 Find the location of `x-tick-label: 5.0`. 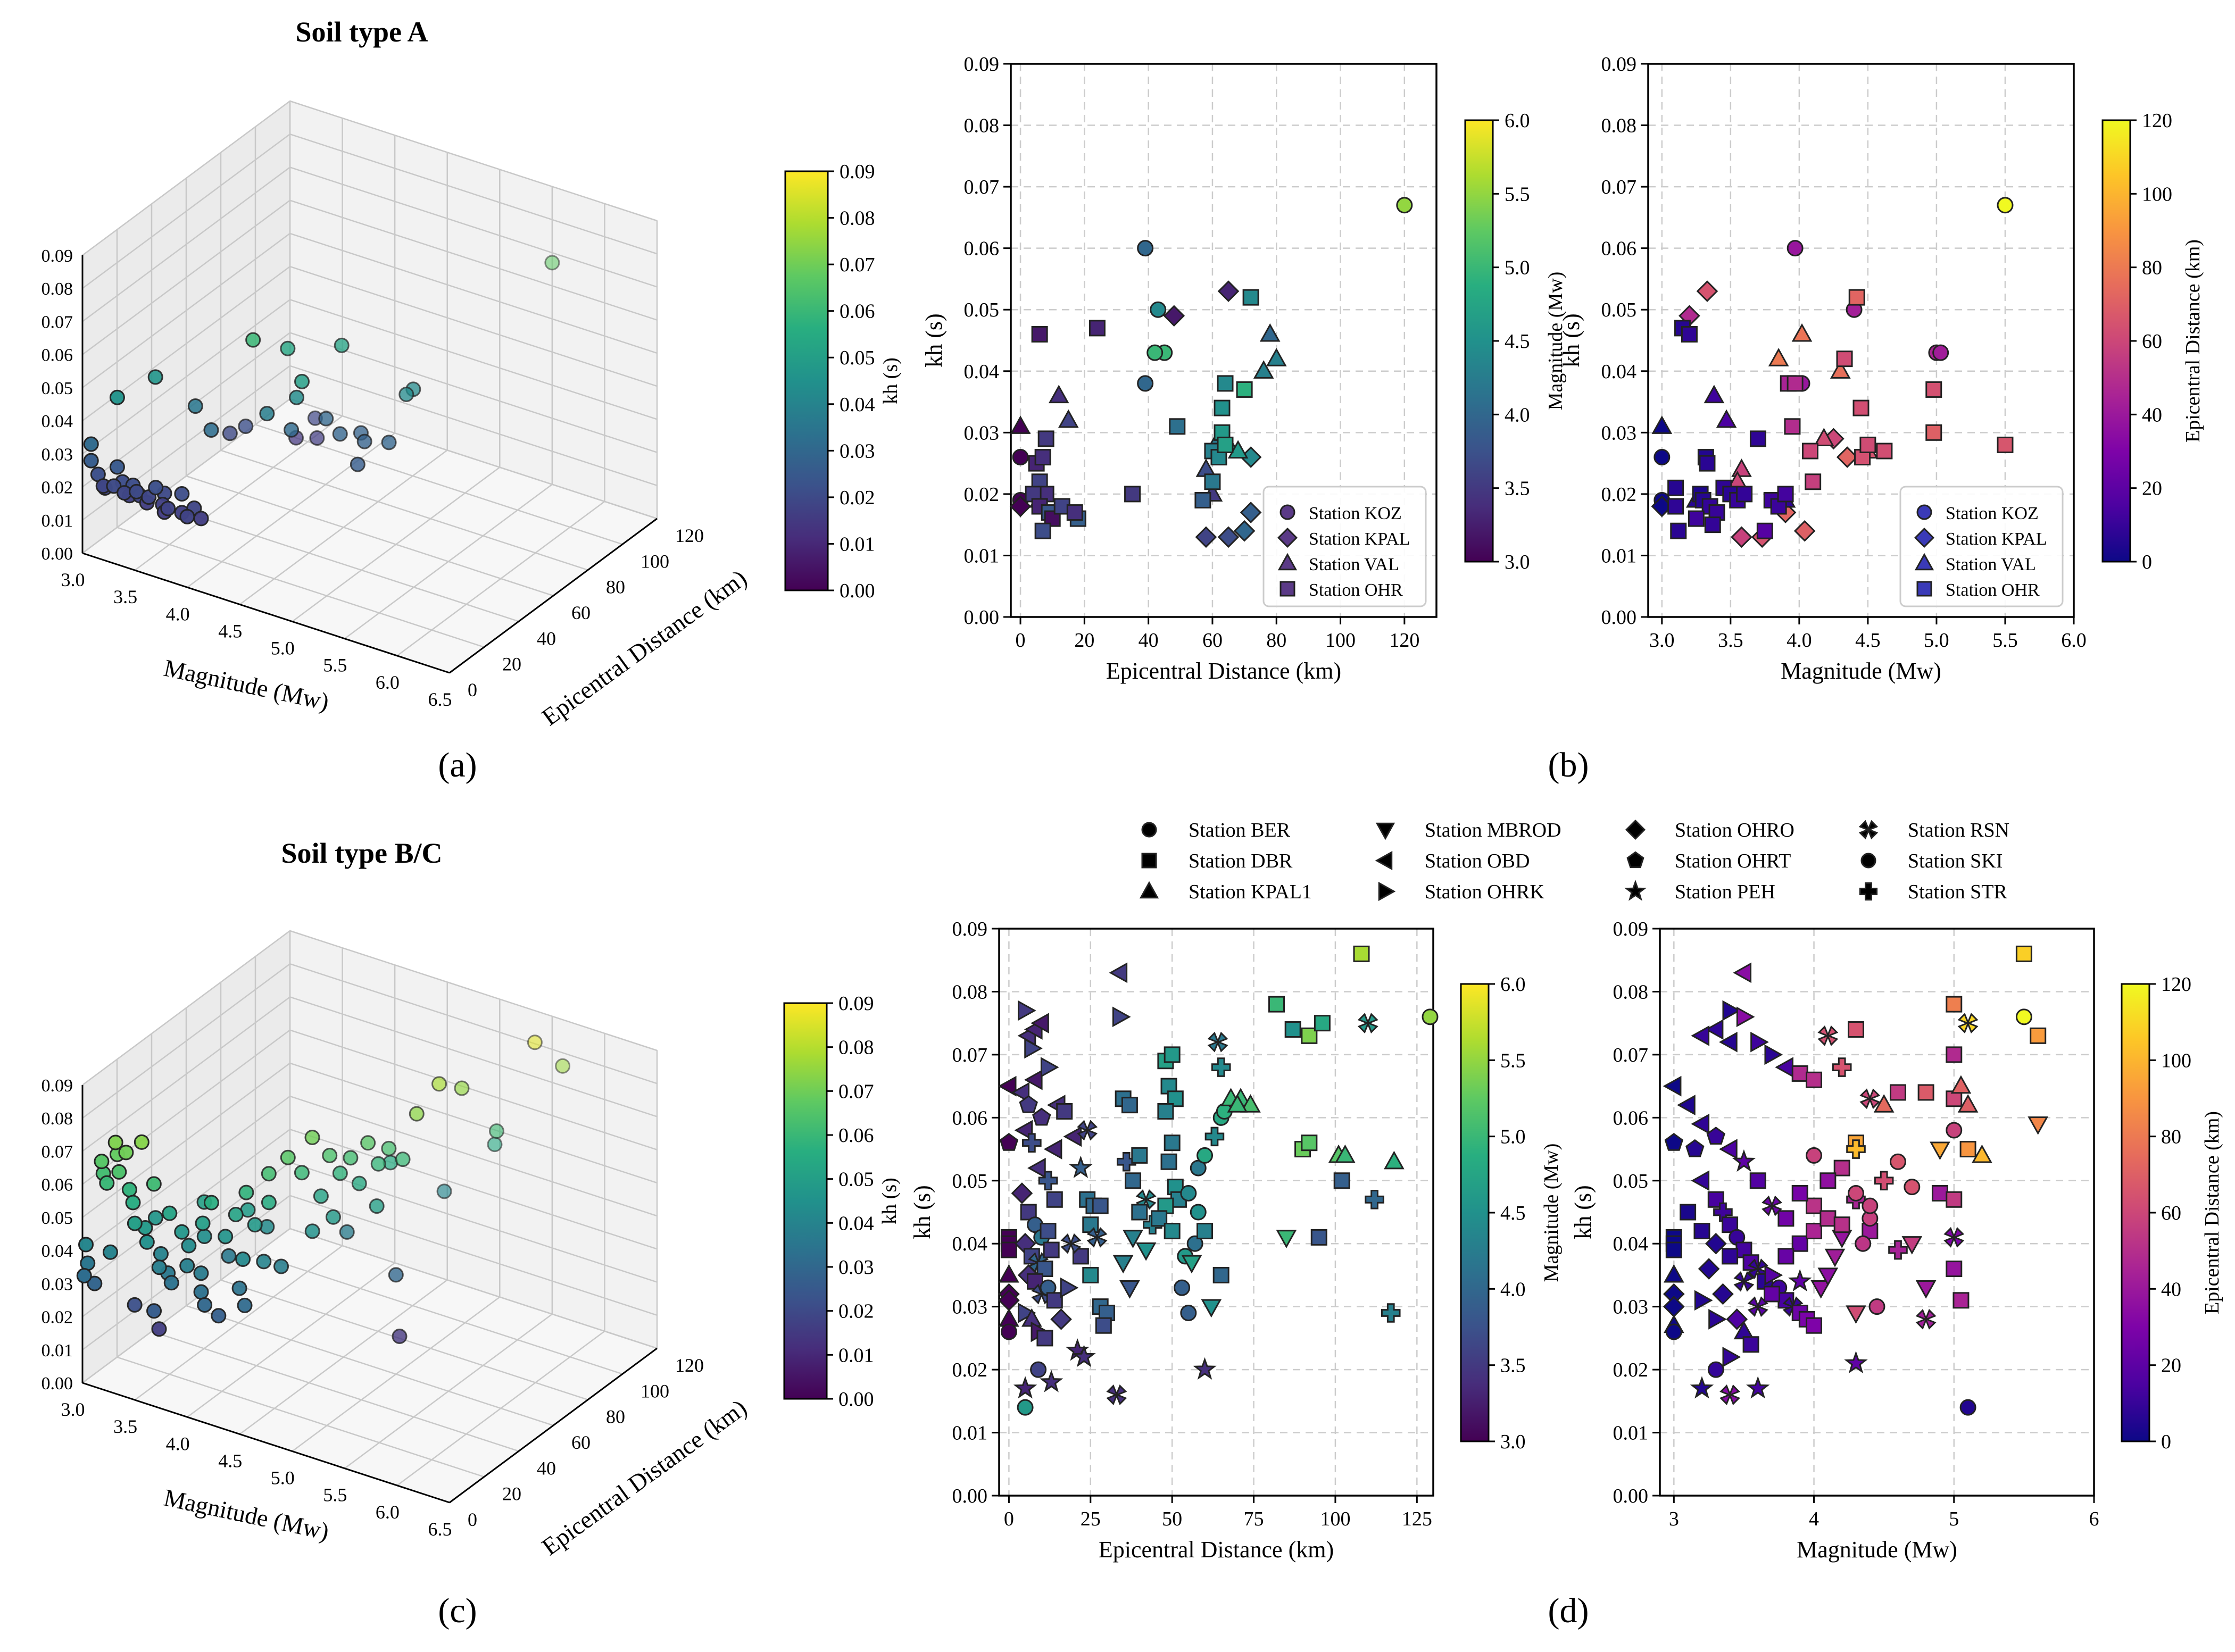

x-tick-label: 5.0 is located at coordinates (283, 1478).